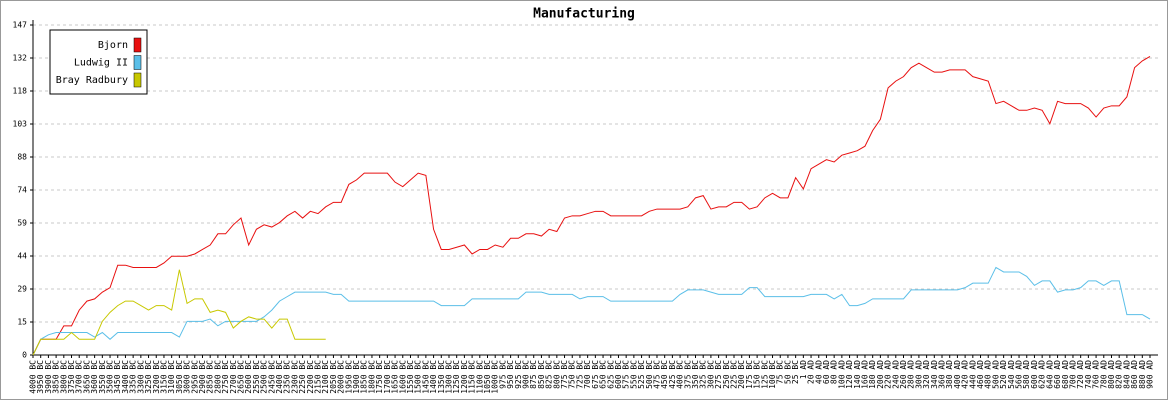  Describe the element at coordinates (587, 374) in the screenshot. I see `x-tick-label: 700 BC` at that location.